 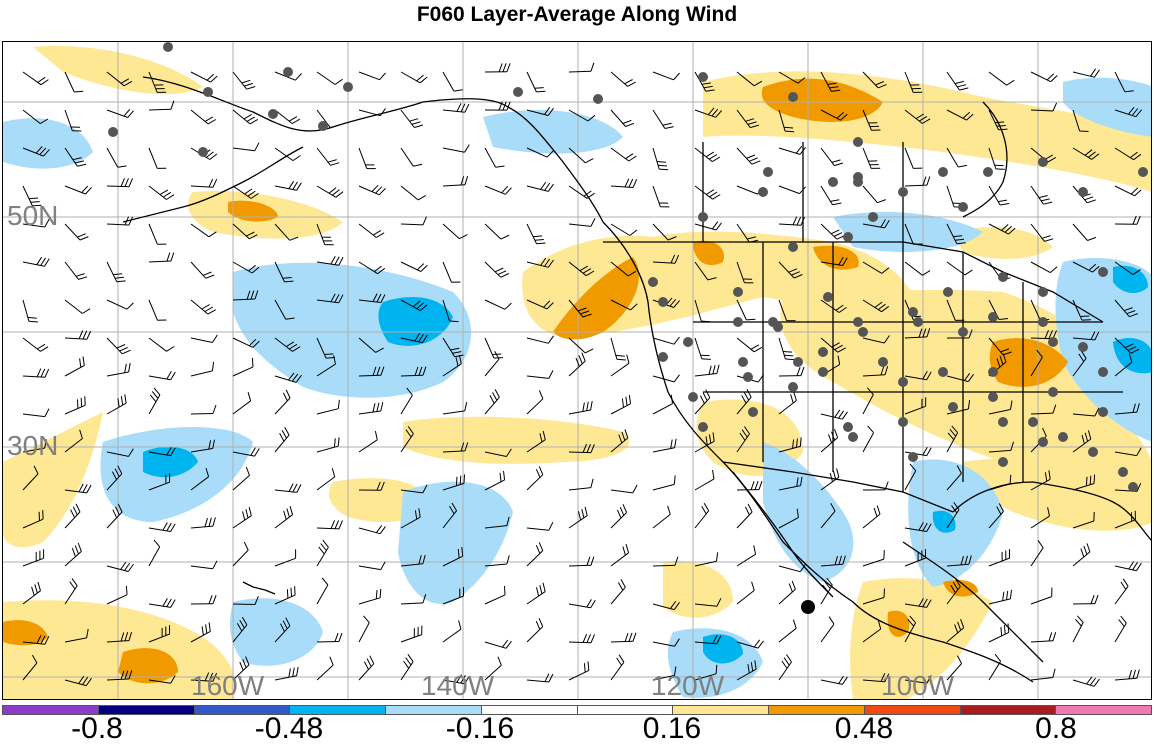 What do you see at coordinates (289, 729) in the screenshot?
I see `colorbar-label-neg-0-48: -0.48` at bounding box center [289, 729].